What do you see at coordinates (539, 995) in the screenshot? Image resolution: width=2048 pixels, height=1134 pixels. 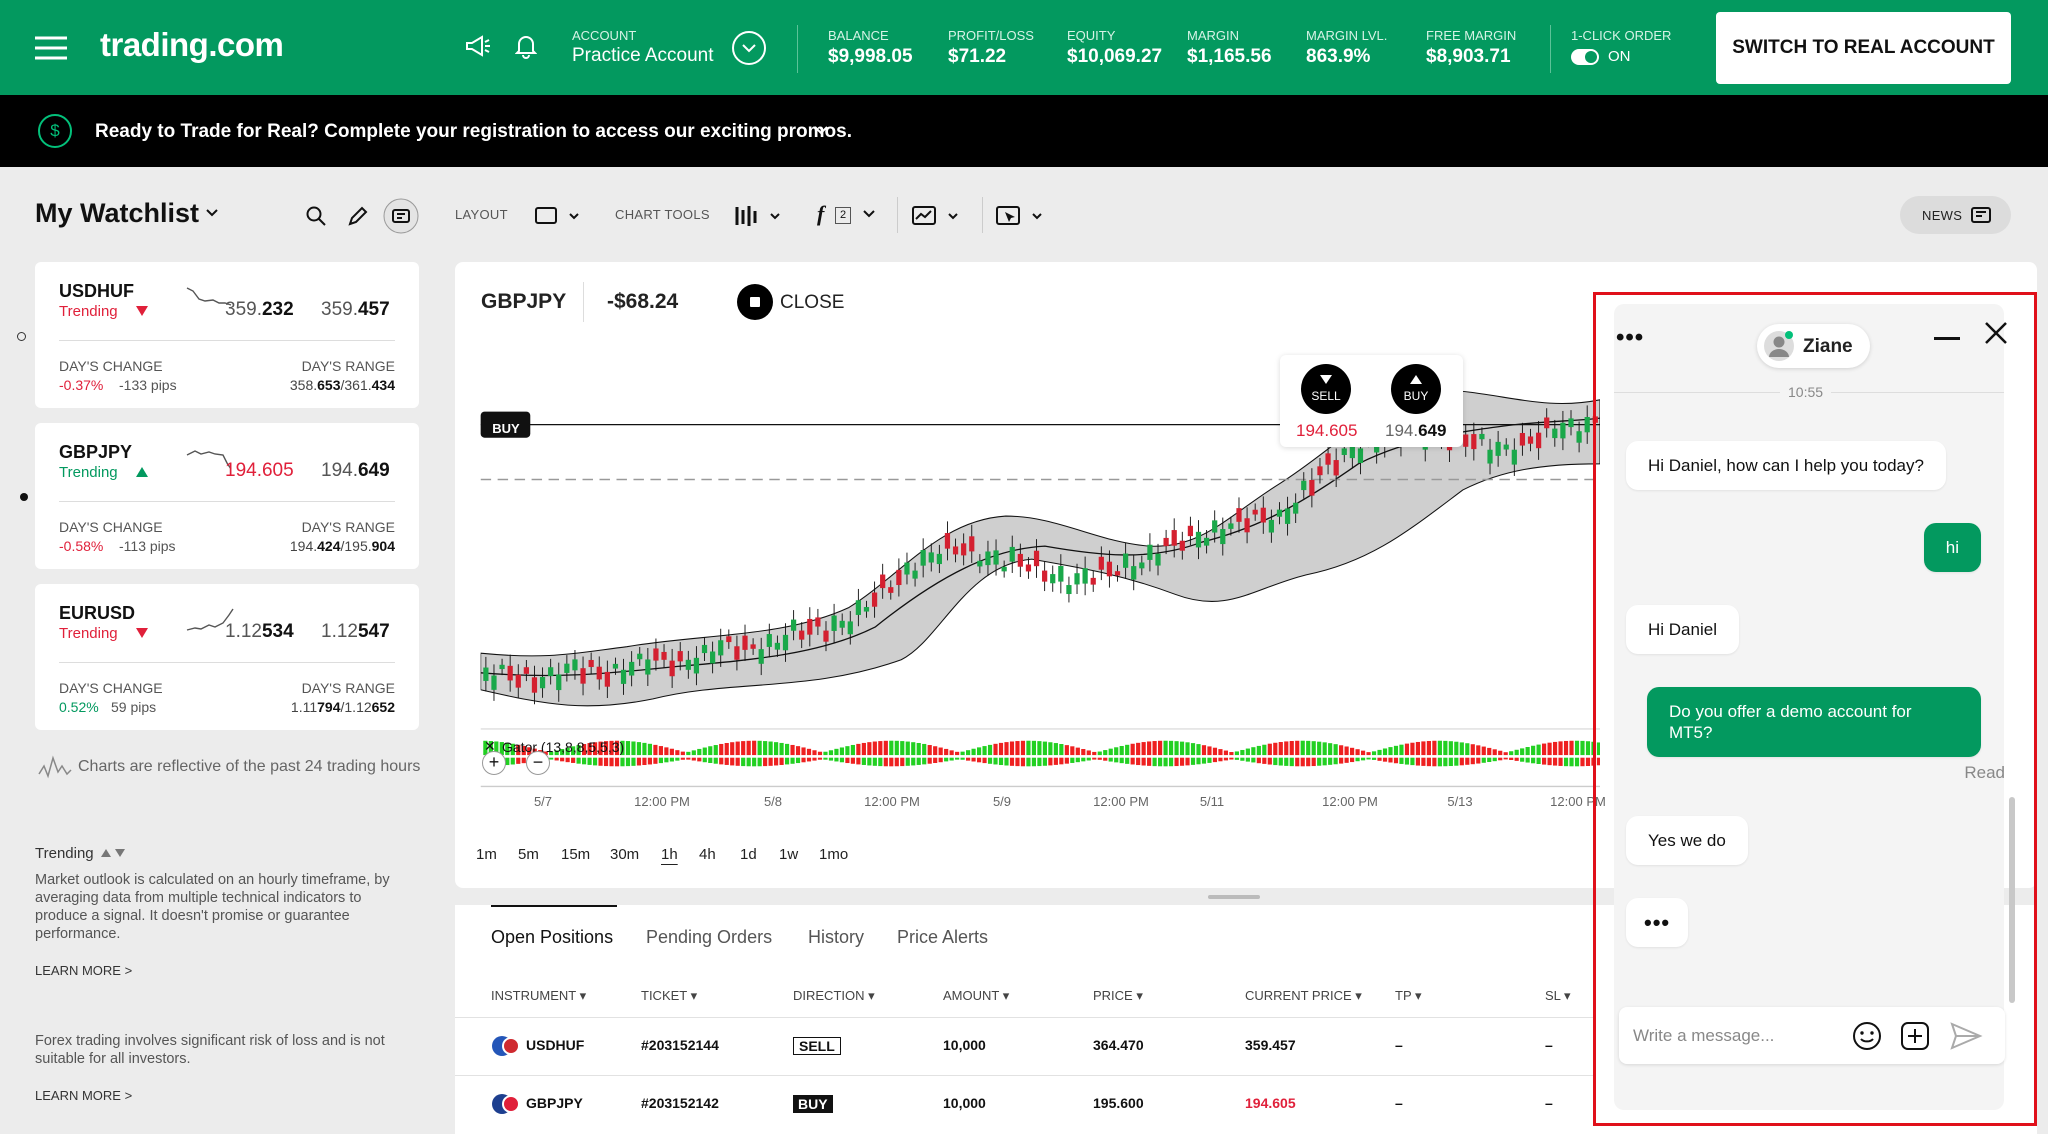 I see `column-header: INSTRUMENT ▾` at bounding box center [539, 995].